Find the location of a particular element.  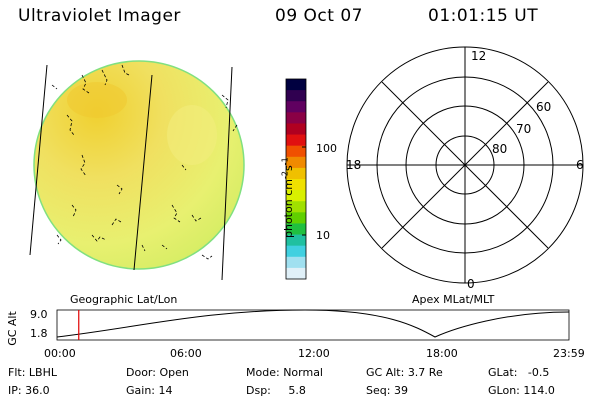

glon-info: GLon: 114.0 is located at coordinates (521, 390).